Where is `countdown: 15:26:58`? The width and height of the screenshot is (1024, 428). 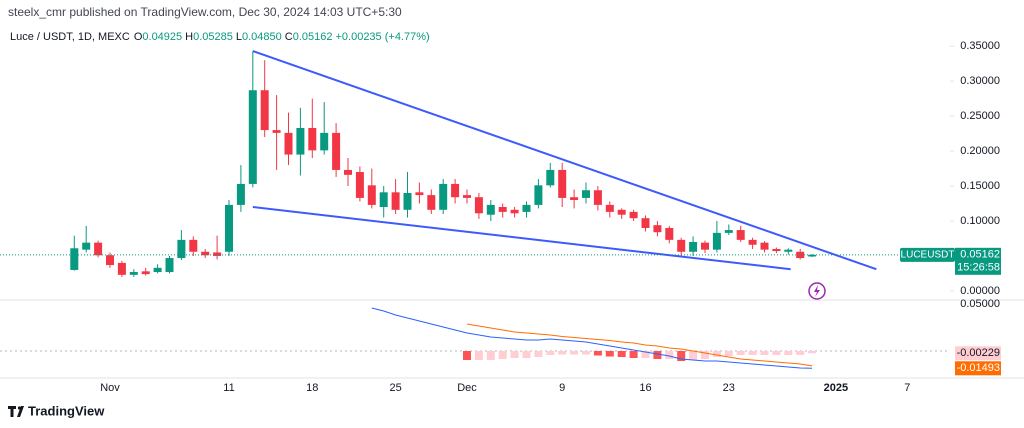 countdown: 15:26:58 is located at coordinates (978, 268).